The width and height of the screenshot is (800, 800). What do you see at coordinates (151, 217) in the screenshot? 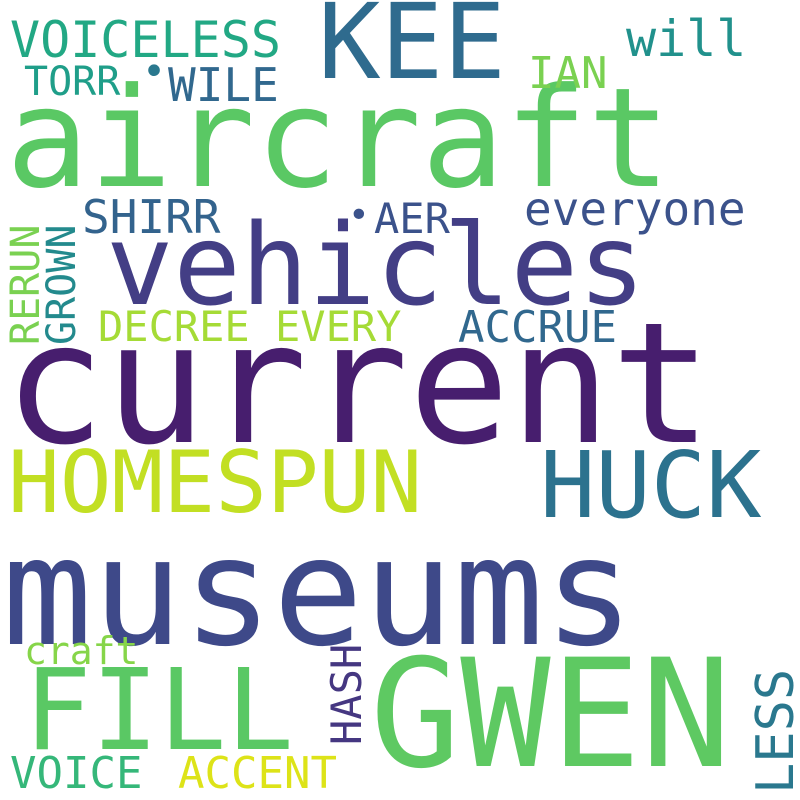
I see `word-shirr: SHIRR` at bounding box center [151, 217].